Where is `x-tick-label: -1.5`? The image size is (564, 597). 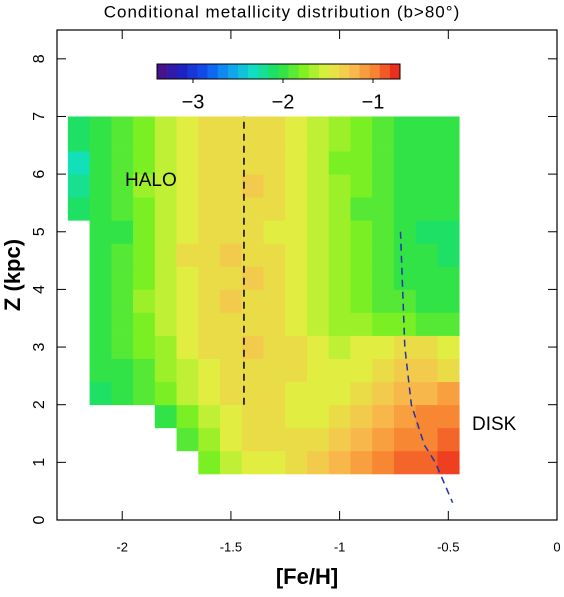
x-tick-label: -1.5 is located at coordinates (231, 546).